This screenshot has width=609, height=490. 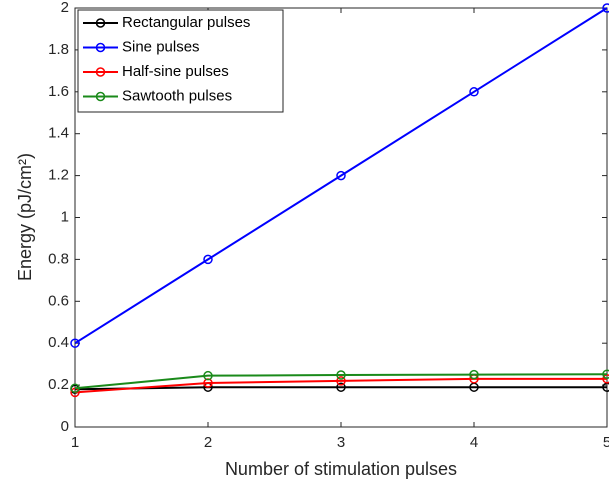 I want to click on y-tick-label: 0.6, so click(x=58, y=300).